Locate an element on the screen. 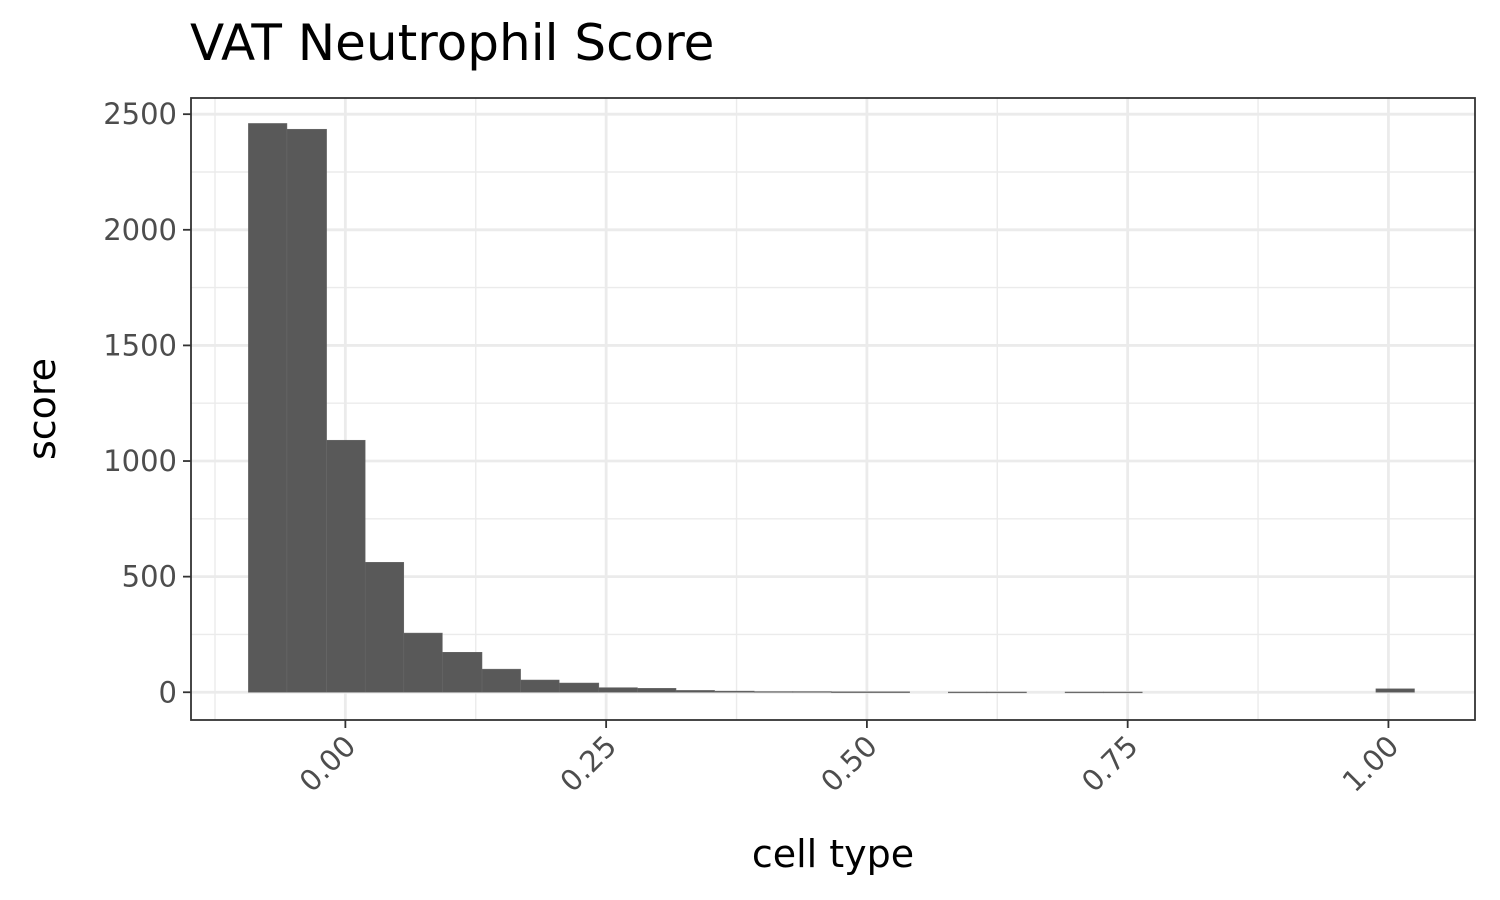 This screenshot has width=1500, height=900. x-tick-label: 0.50 is located at coordinates (849, 764).